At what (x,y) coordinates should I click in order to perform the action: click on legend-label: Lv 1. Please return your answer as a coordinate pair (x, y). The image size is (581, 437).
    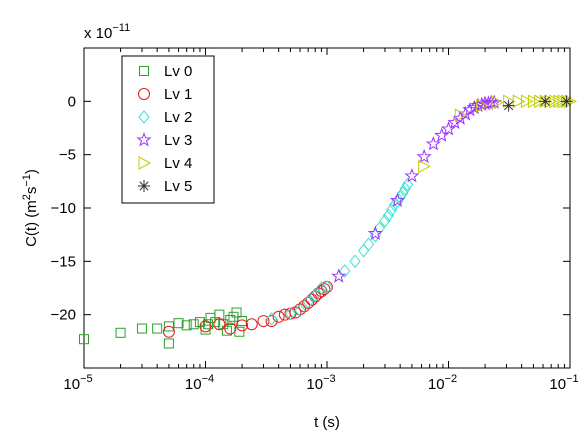
    Looking at the image, I should click on (178, 94).